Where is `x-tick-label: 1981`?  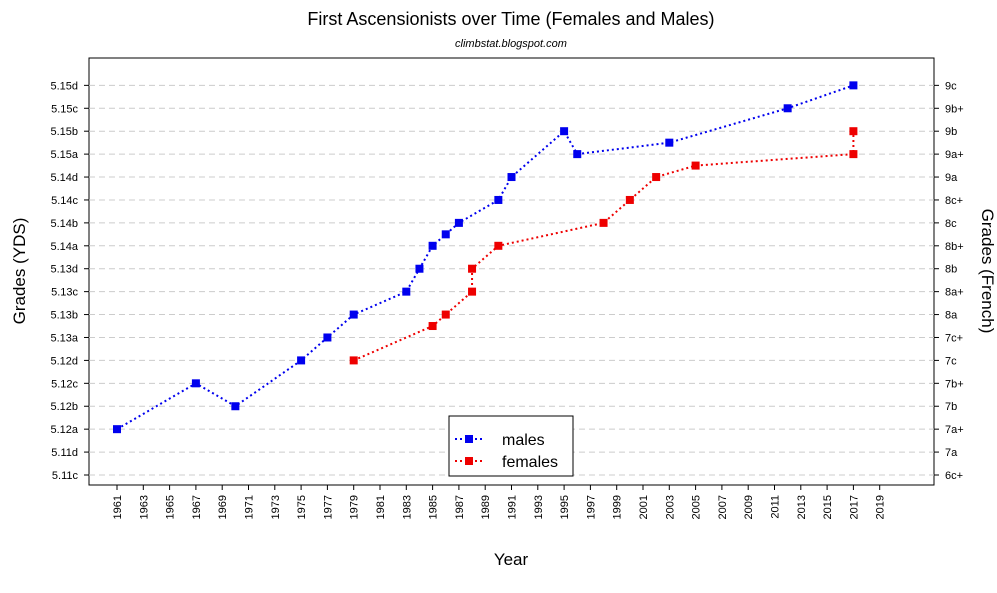 x-tick-label: 1981 is located at coordinates (381, 507).